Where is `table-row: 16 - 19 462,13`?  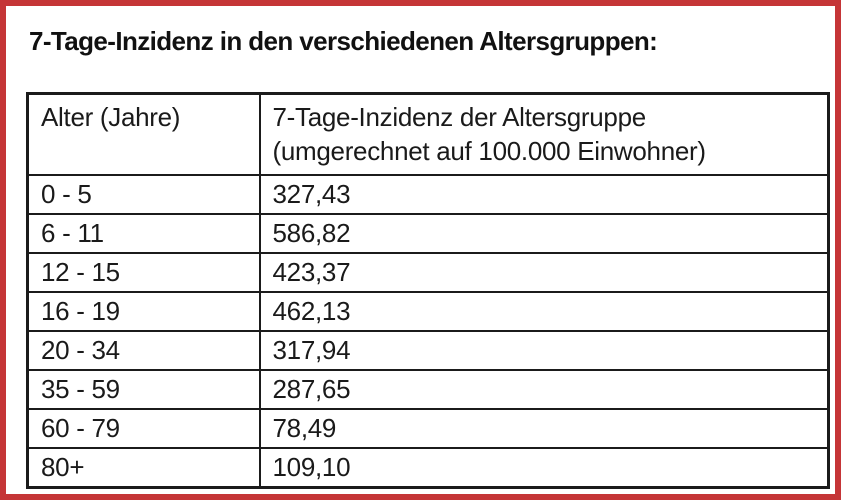 table-row: 16 - 19 462,13 is located at coordinates (428, 311).